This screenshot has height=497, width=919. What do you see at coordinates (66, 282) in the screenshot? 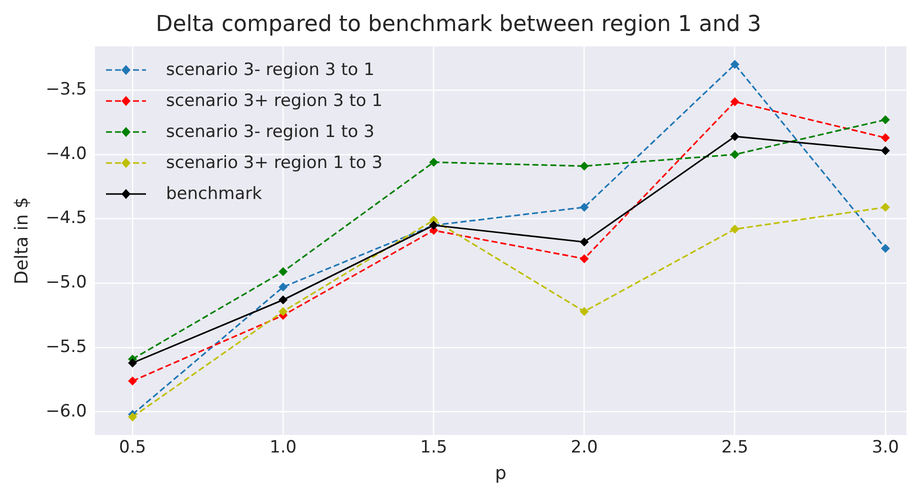
I see `y-tick-label: −5.0` at bounding box center [66, 282].